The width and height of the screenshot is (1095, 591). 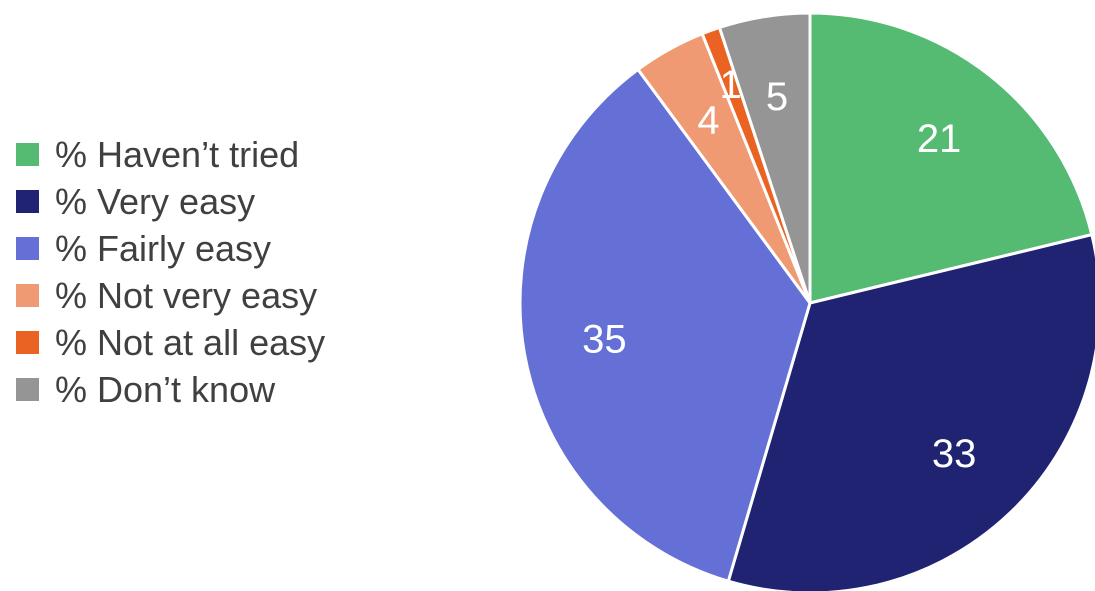 What do you see at coordinates (163, 248) in the screenshot?
I see `legend-label: % Fairly easy` at bounding box center [163, 248].